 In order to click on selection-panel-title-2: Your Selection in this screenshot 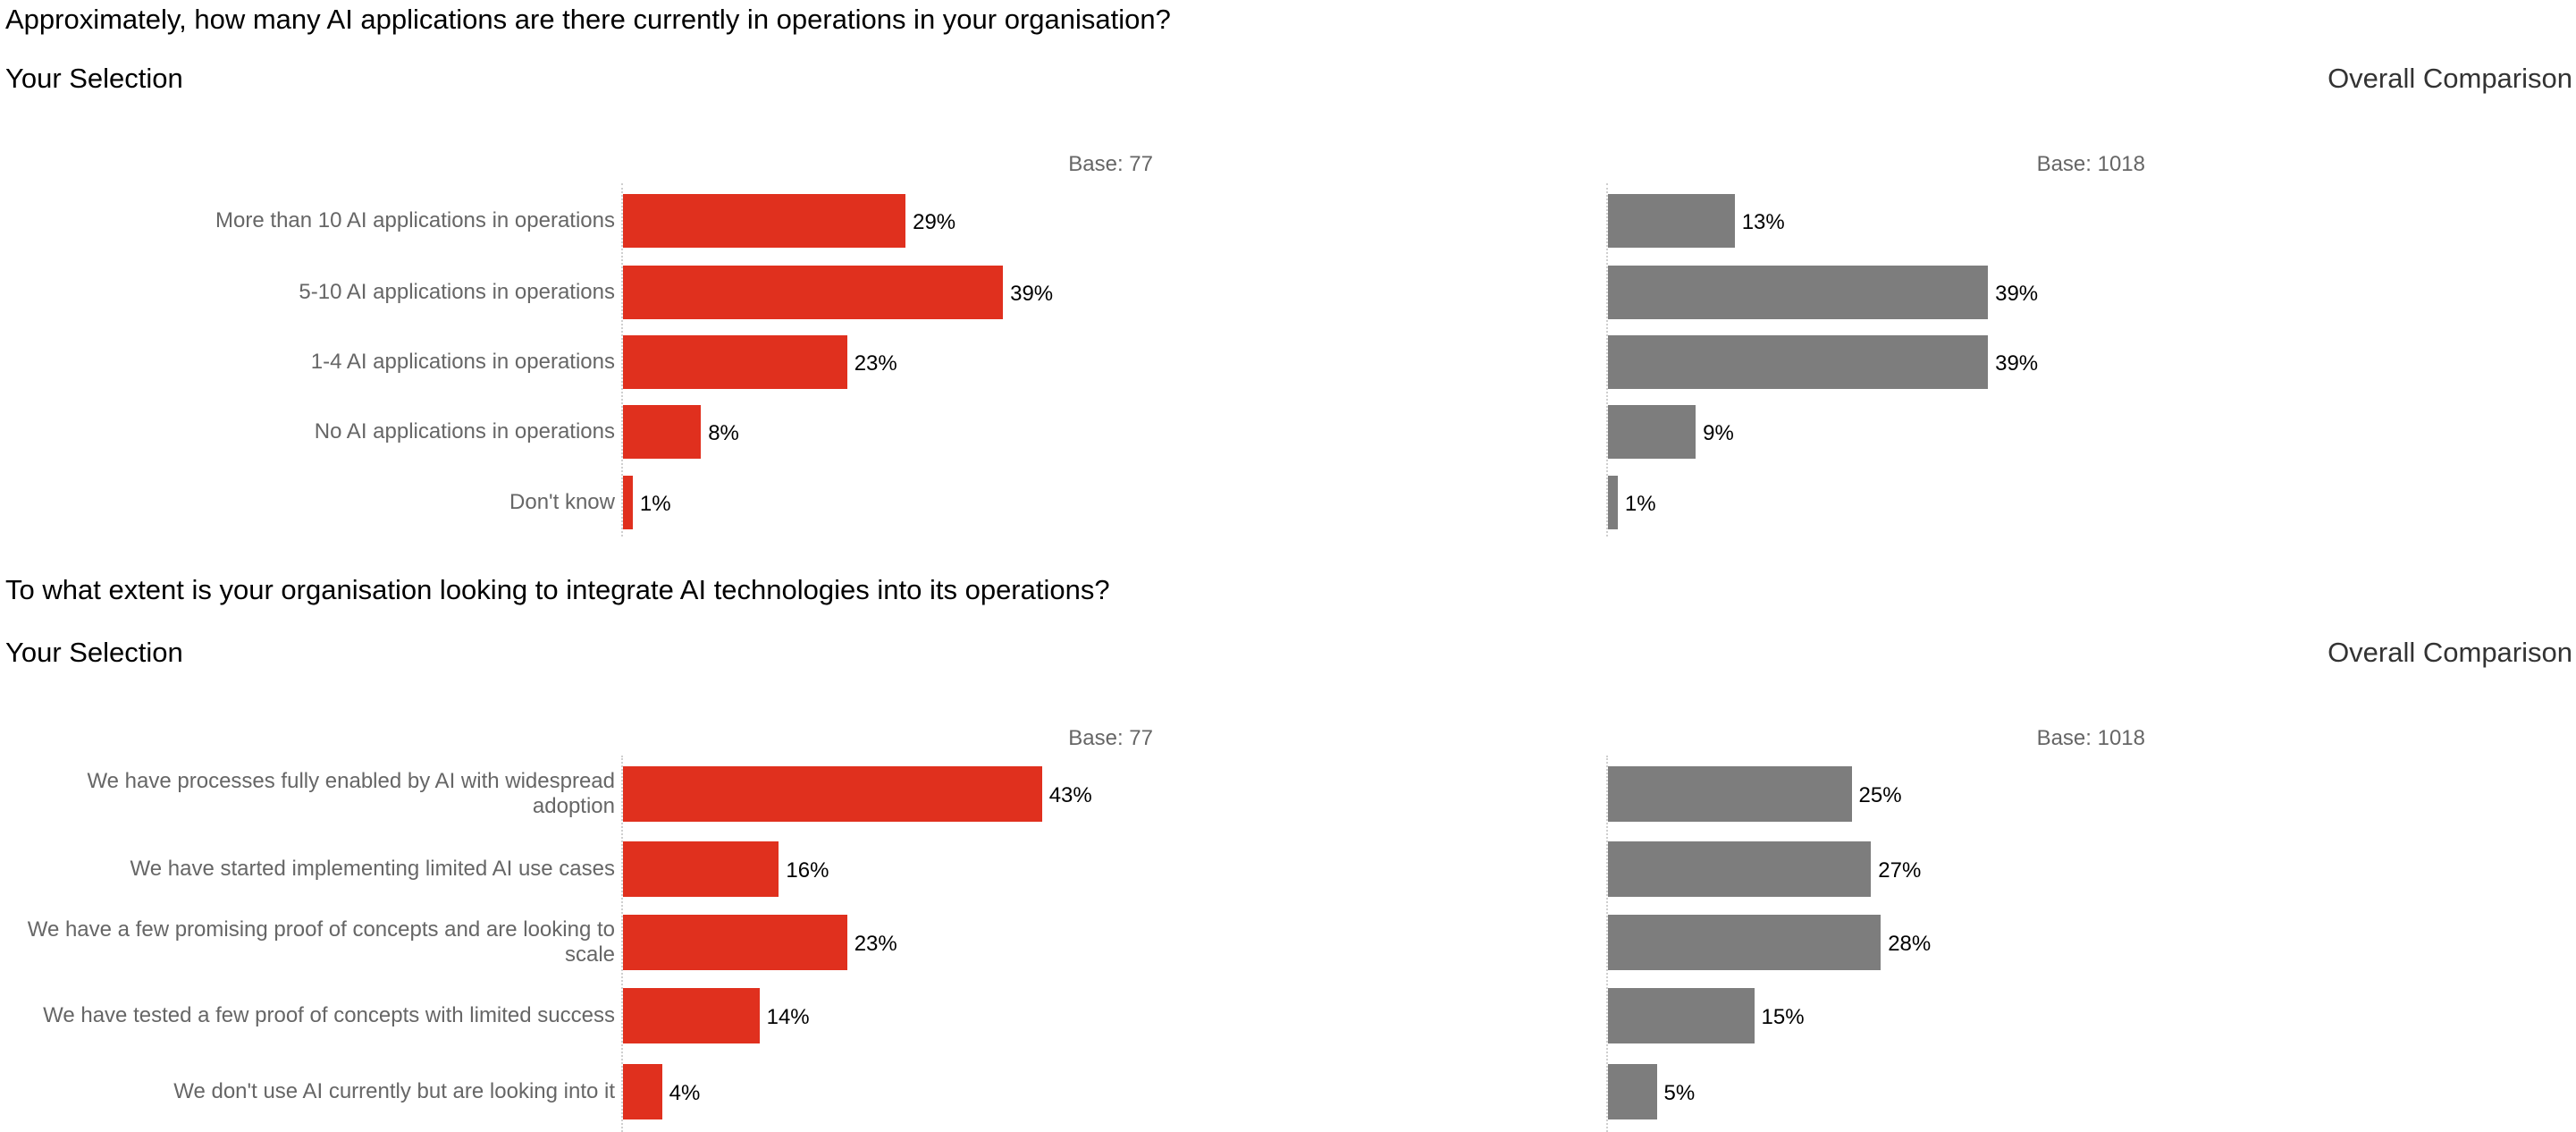, I will do `click(94, 652)`.